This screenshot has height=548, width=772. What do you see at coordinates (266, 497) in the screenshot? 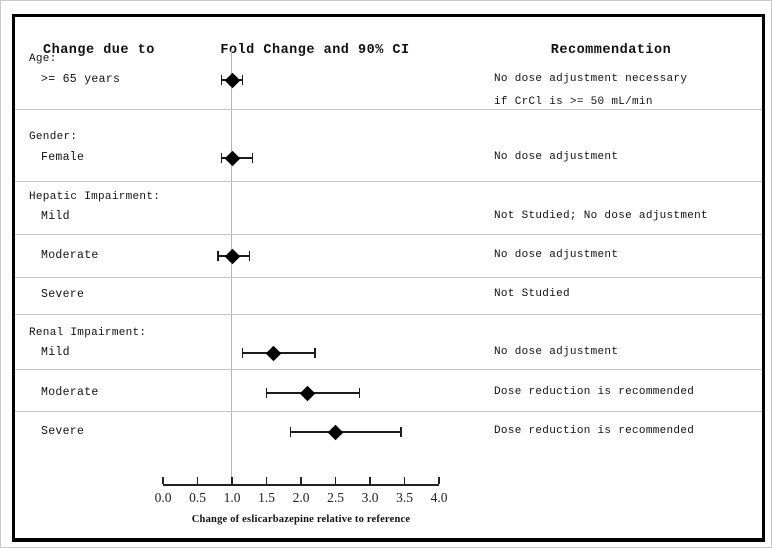
I see `x-axis-tick-label: 1.5` at bounding box center [266, 497].